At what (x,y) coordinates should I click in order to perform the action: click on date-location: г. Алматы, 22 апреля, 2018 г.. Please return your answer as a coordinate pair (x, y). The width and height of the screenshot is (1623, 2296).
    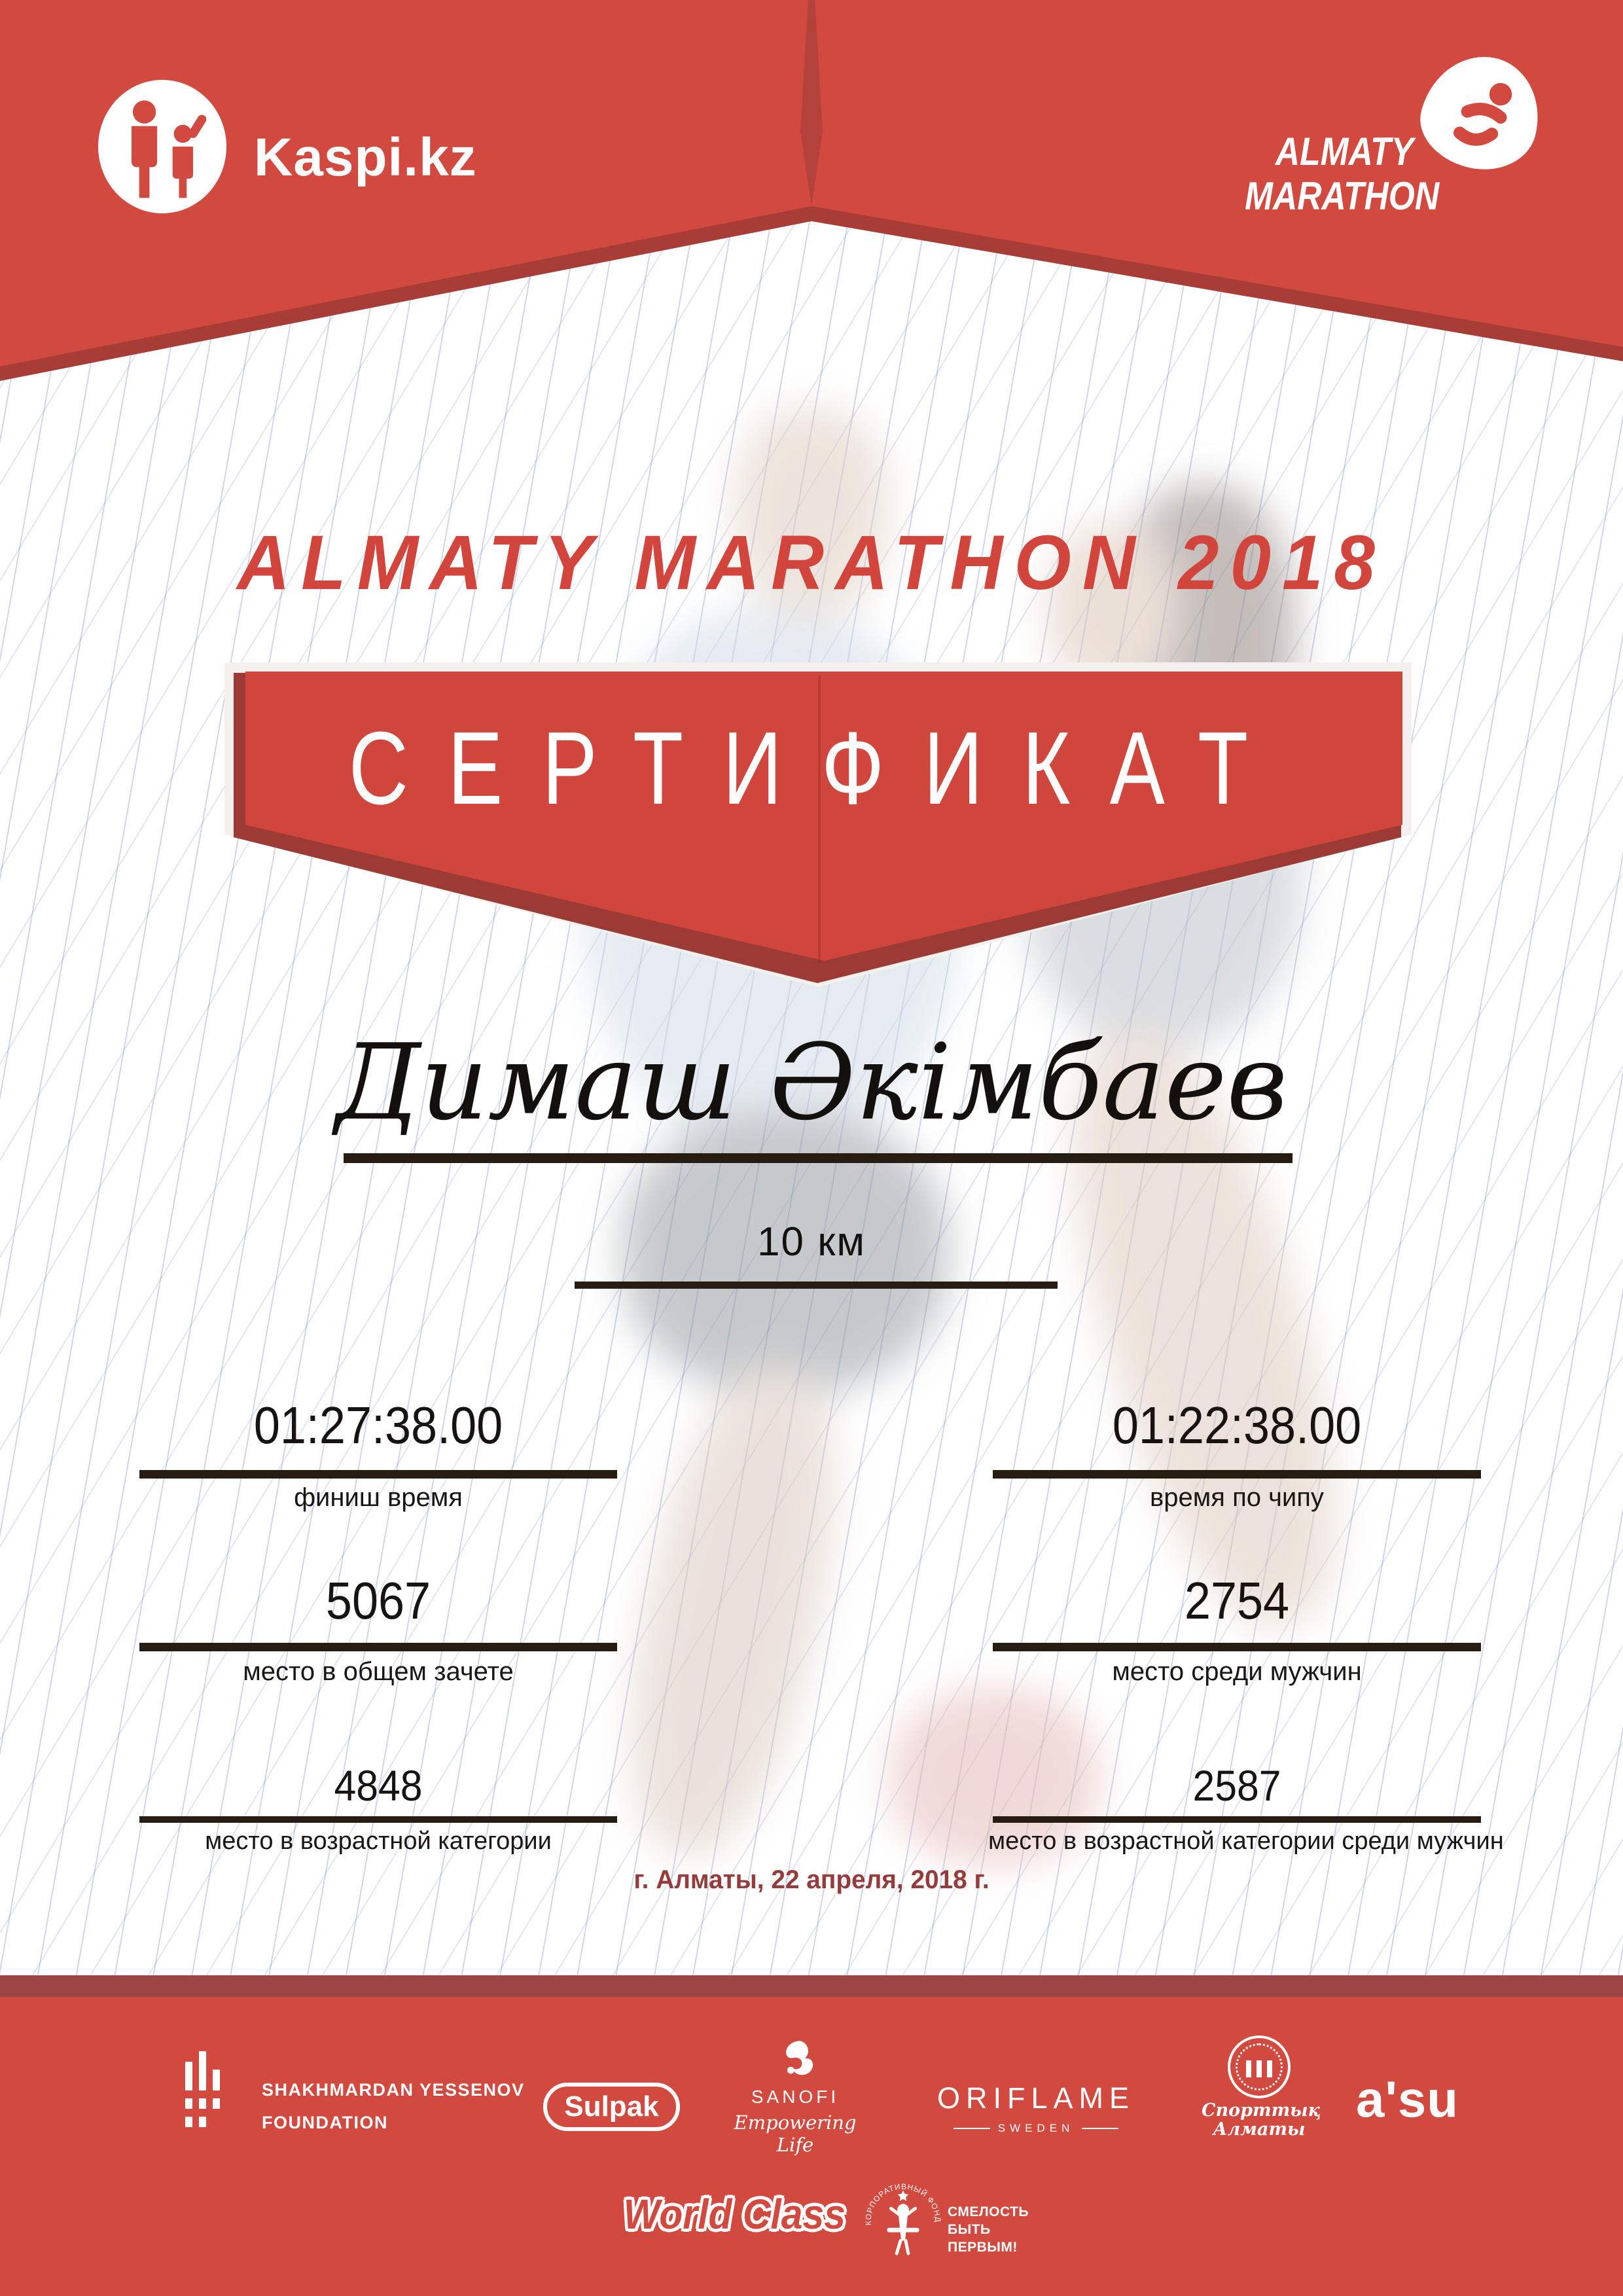
    Looking at the image, I should click on (811, 1879).